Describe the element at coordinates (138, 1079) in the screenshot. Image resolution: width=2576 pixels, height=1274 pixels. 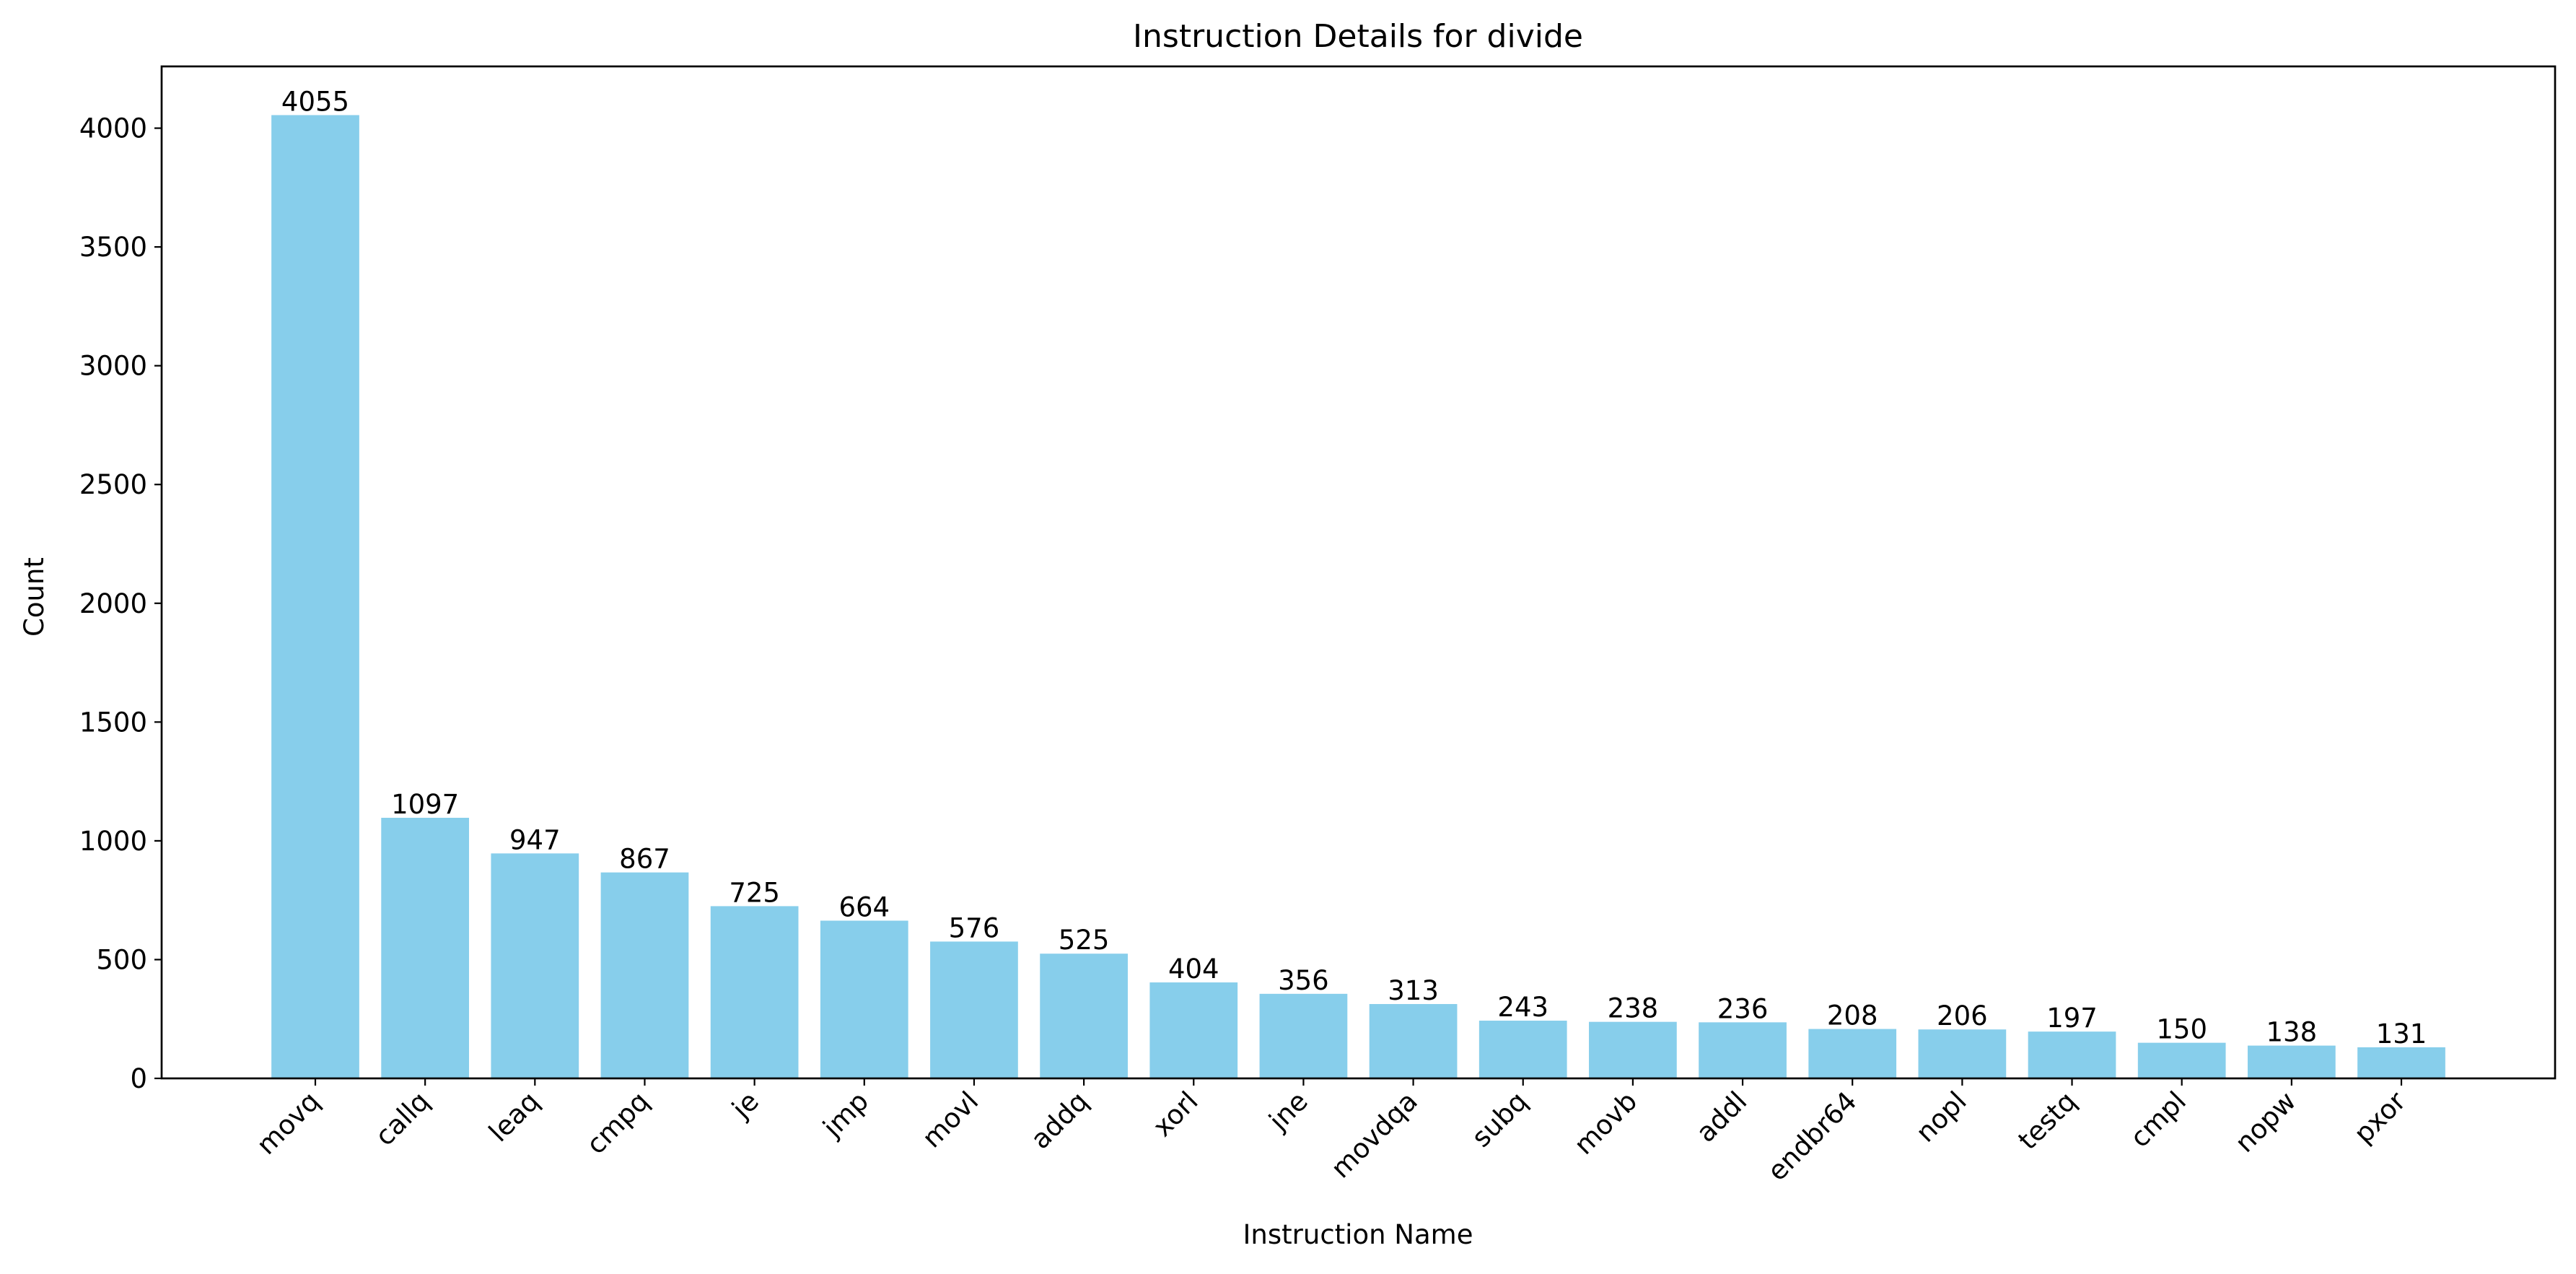
I see `y-tick-label-0: 0` at that location.